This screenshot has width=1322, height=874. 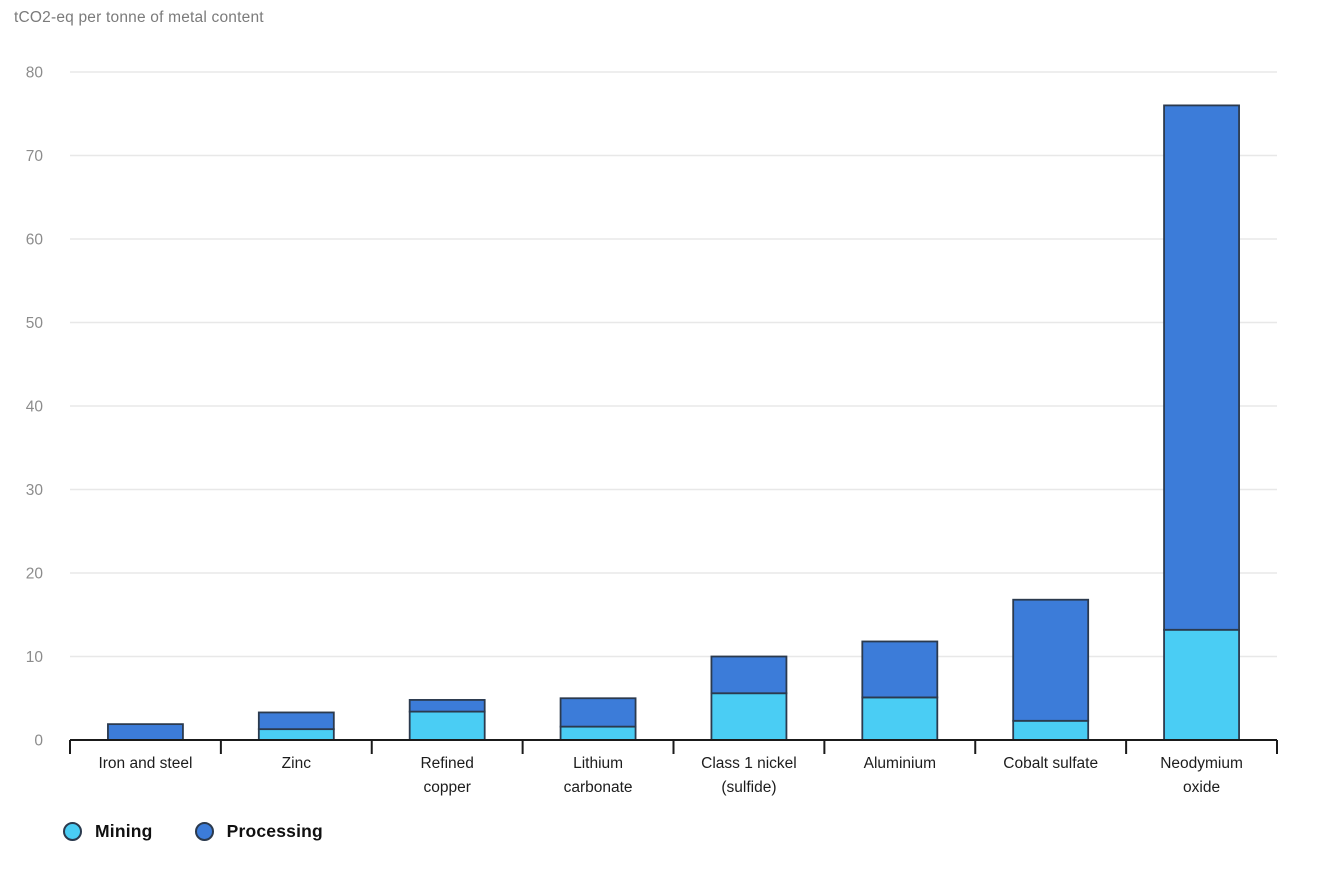 I want to click on category-label-7: Neodymium oxide, so click(x=1201, y=775).